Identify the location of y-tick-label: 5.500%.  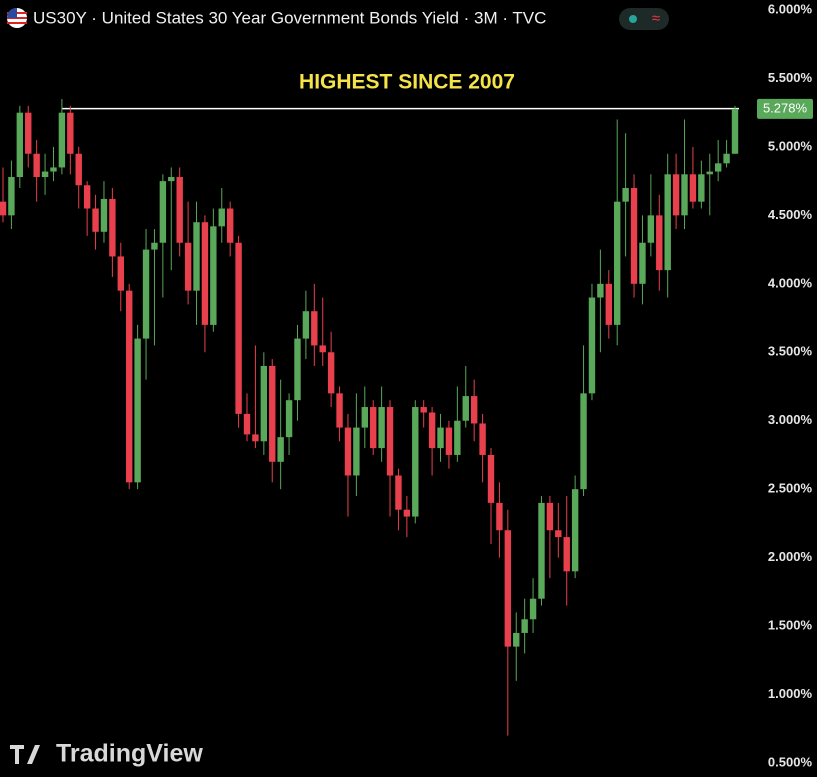
(790, 77).